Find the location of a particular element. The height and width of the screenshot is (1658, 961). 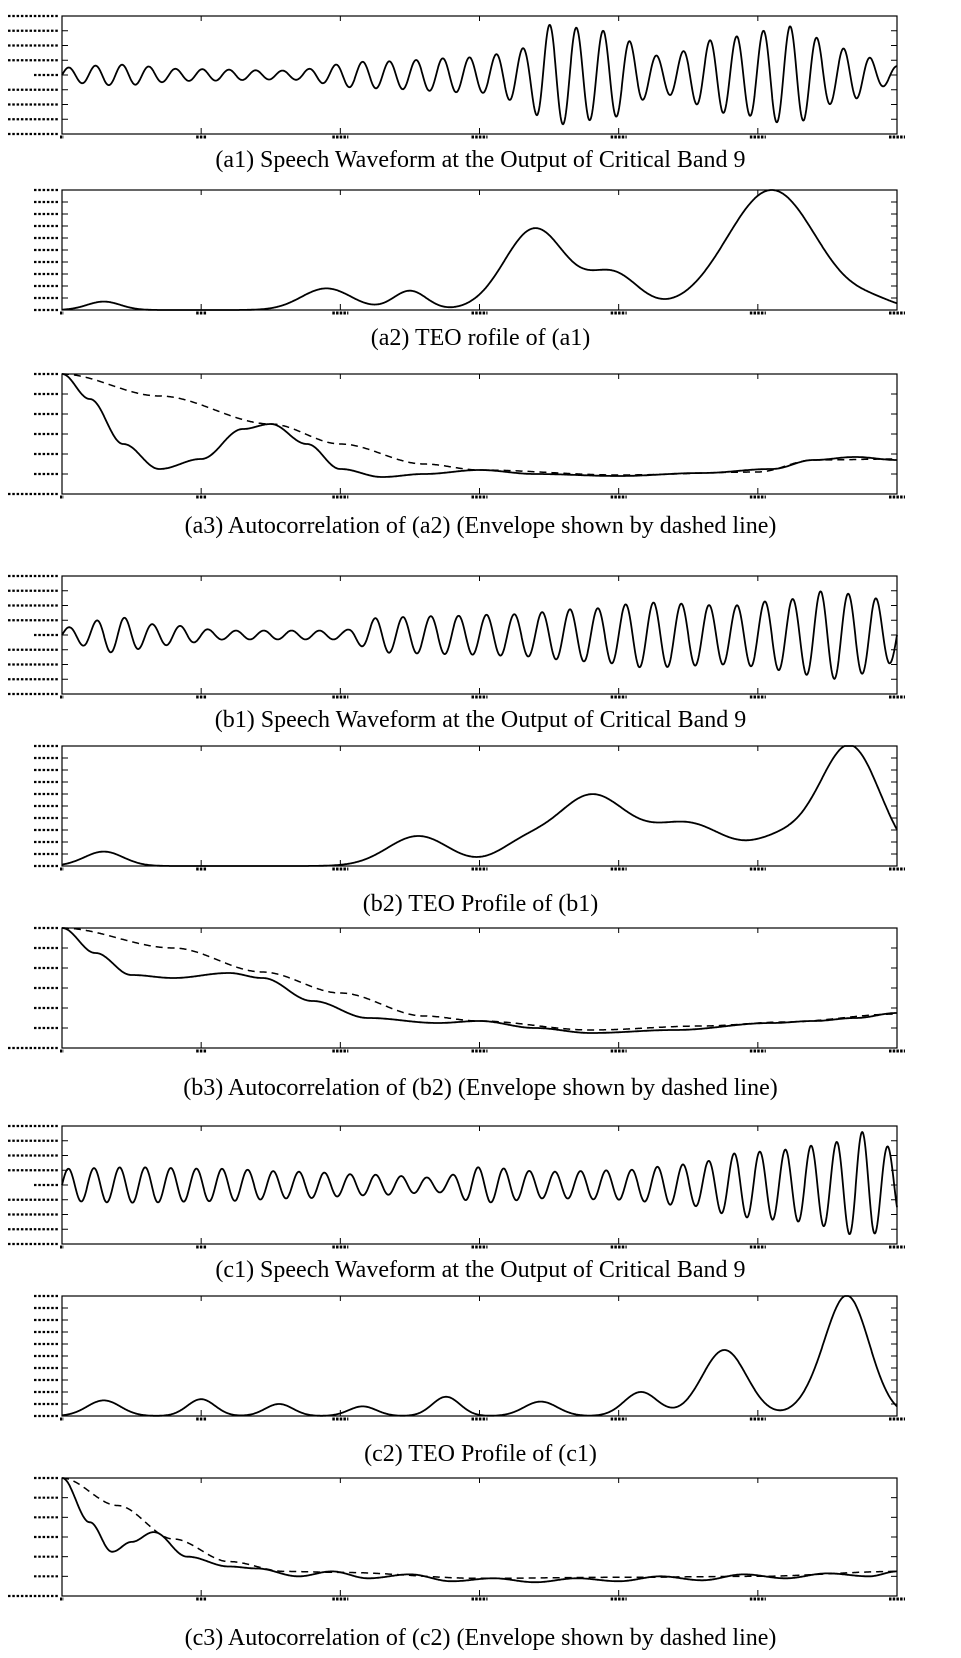

panel-b2: (b2) TEO Profile of (b1) is located at coordinates (480, 829).